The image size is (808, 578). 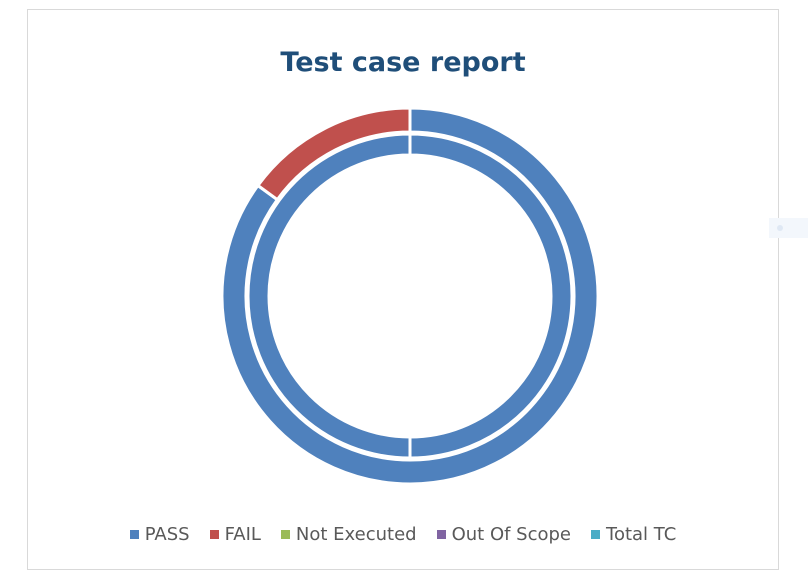 I want to click on legend-item-fail: FAIL, so click(x=235, y=534).